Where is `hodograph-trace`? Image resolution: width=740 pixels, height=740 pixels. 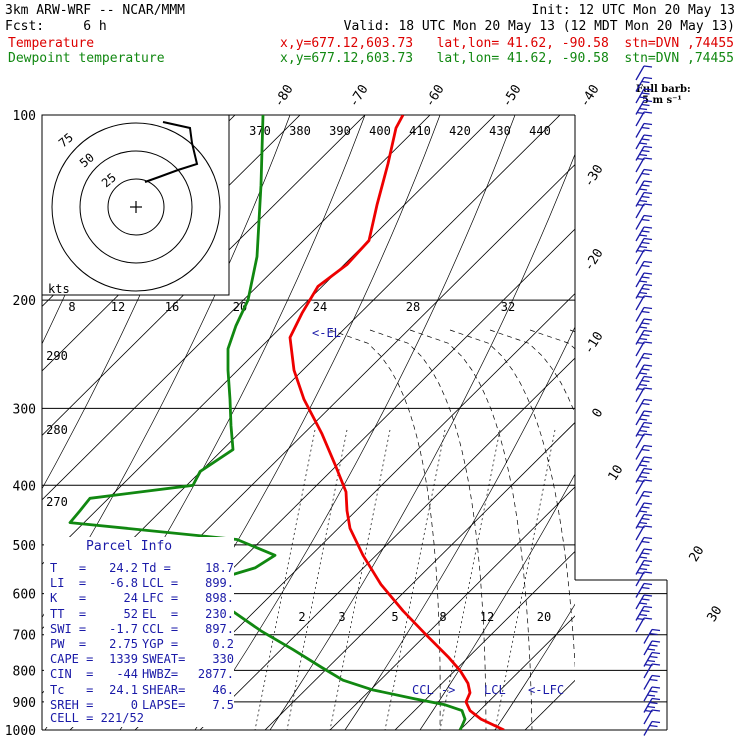 hodograph-trace is located at coordinates (171, 152).